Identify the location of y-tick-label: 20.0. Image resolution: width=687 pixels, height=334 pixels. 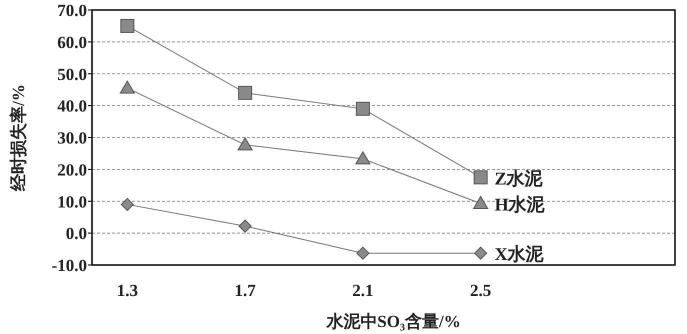
(72, 170).